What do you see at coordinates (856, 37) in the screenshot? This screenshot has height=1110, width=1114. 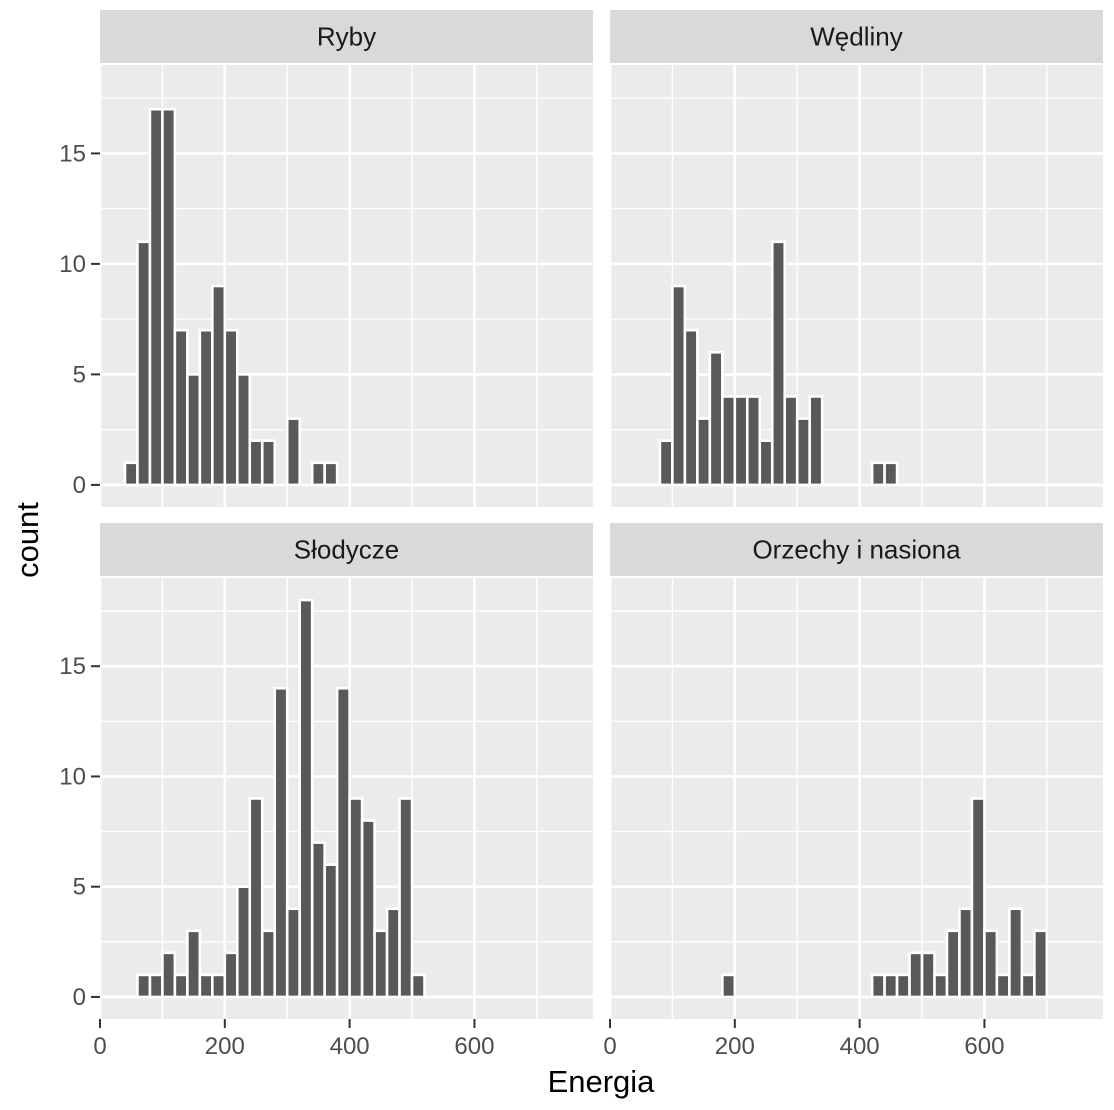 I see `facet-strip-label: Wędliny` at bounding box center [856, 37].